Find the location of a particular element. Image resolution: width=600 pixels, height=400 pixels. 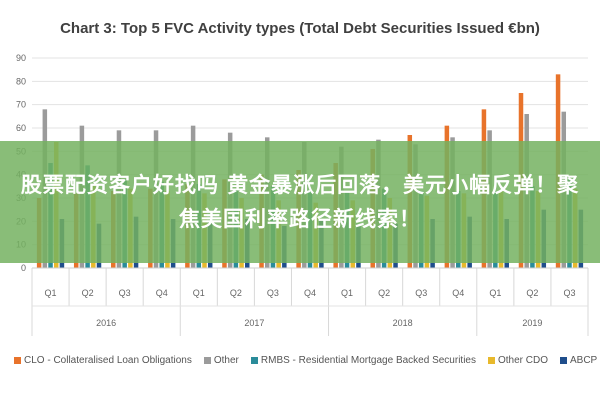

y-tick-label: 80 is located at coordinates (21, 81).